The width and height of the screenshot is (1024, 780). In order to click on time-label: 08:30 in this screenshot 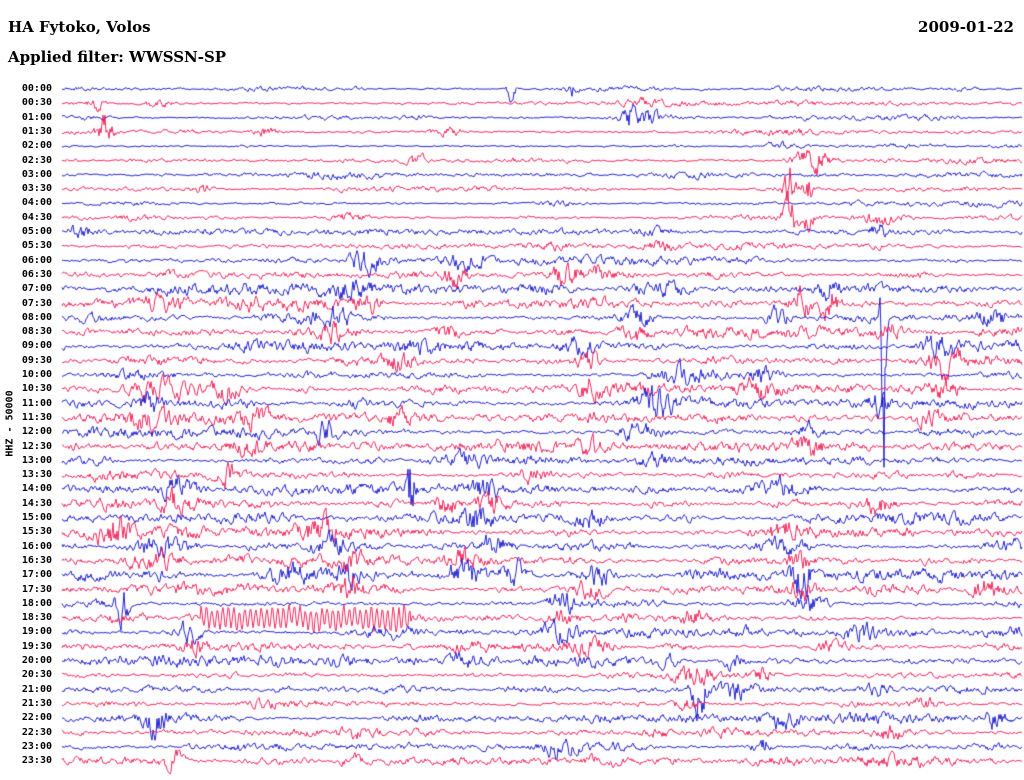, I will do `click(36, 332)`.